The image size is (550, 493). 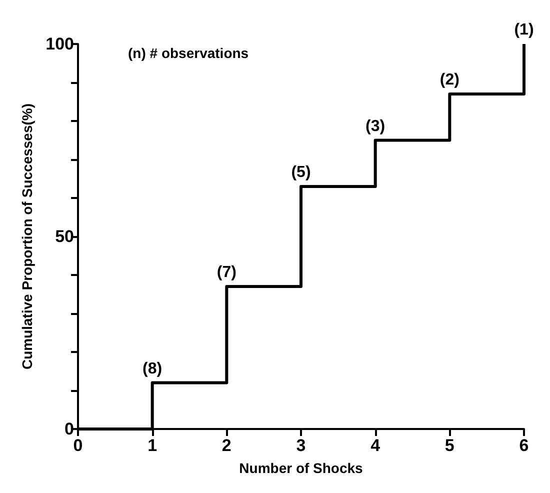 What do you see at coordinates (64, 236) in the screenshot?
I see `y-tick-label: 50` at bounding box center [64, 236].